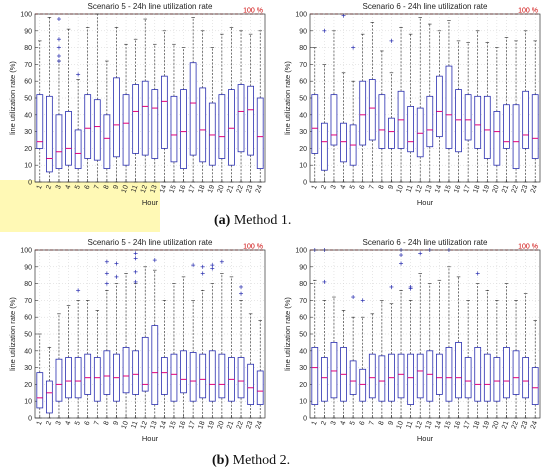  I want to click on x-tick-label: 14, so click(163, 189).